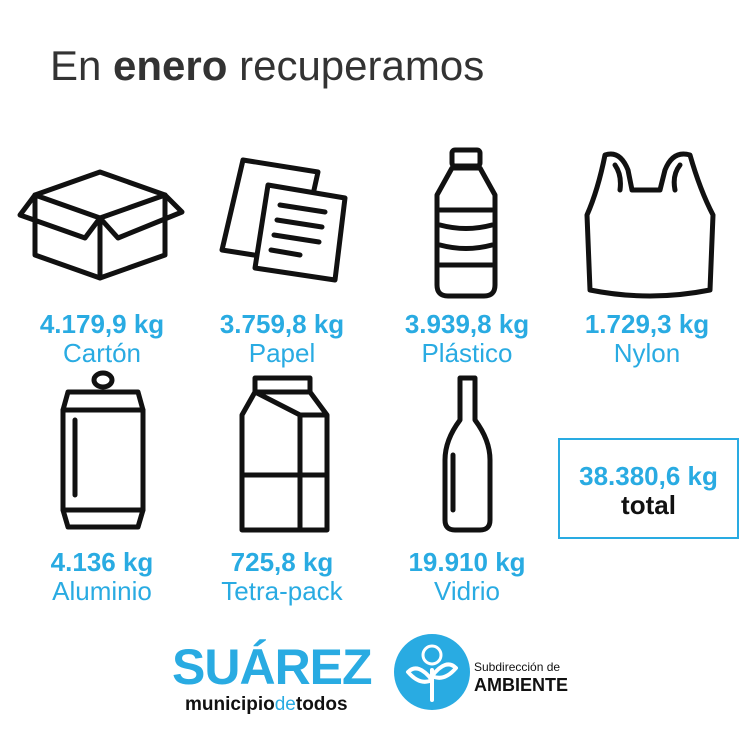 This screenshot has width=750, height=750. I want to click on item: 725,8 kg Tetra-pack, so click(282, 577).